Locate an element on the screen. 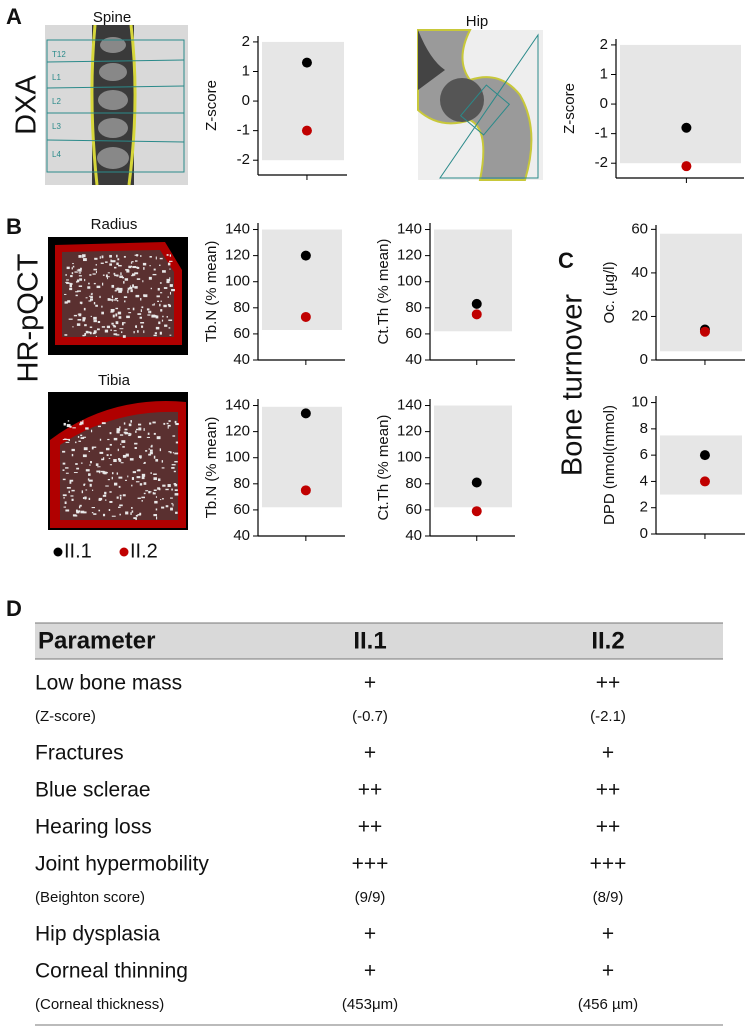 The width and height of the screenshot is (749, 1029). spine-level: T12 is located at coordinates (59, 54).